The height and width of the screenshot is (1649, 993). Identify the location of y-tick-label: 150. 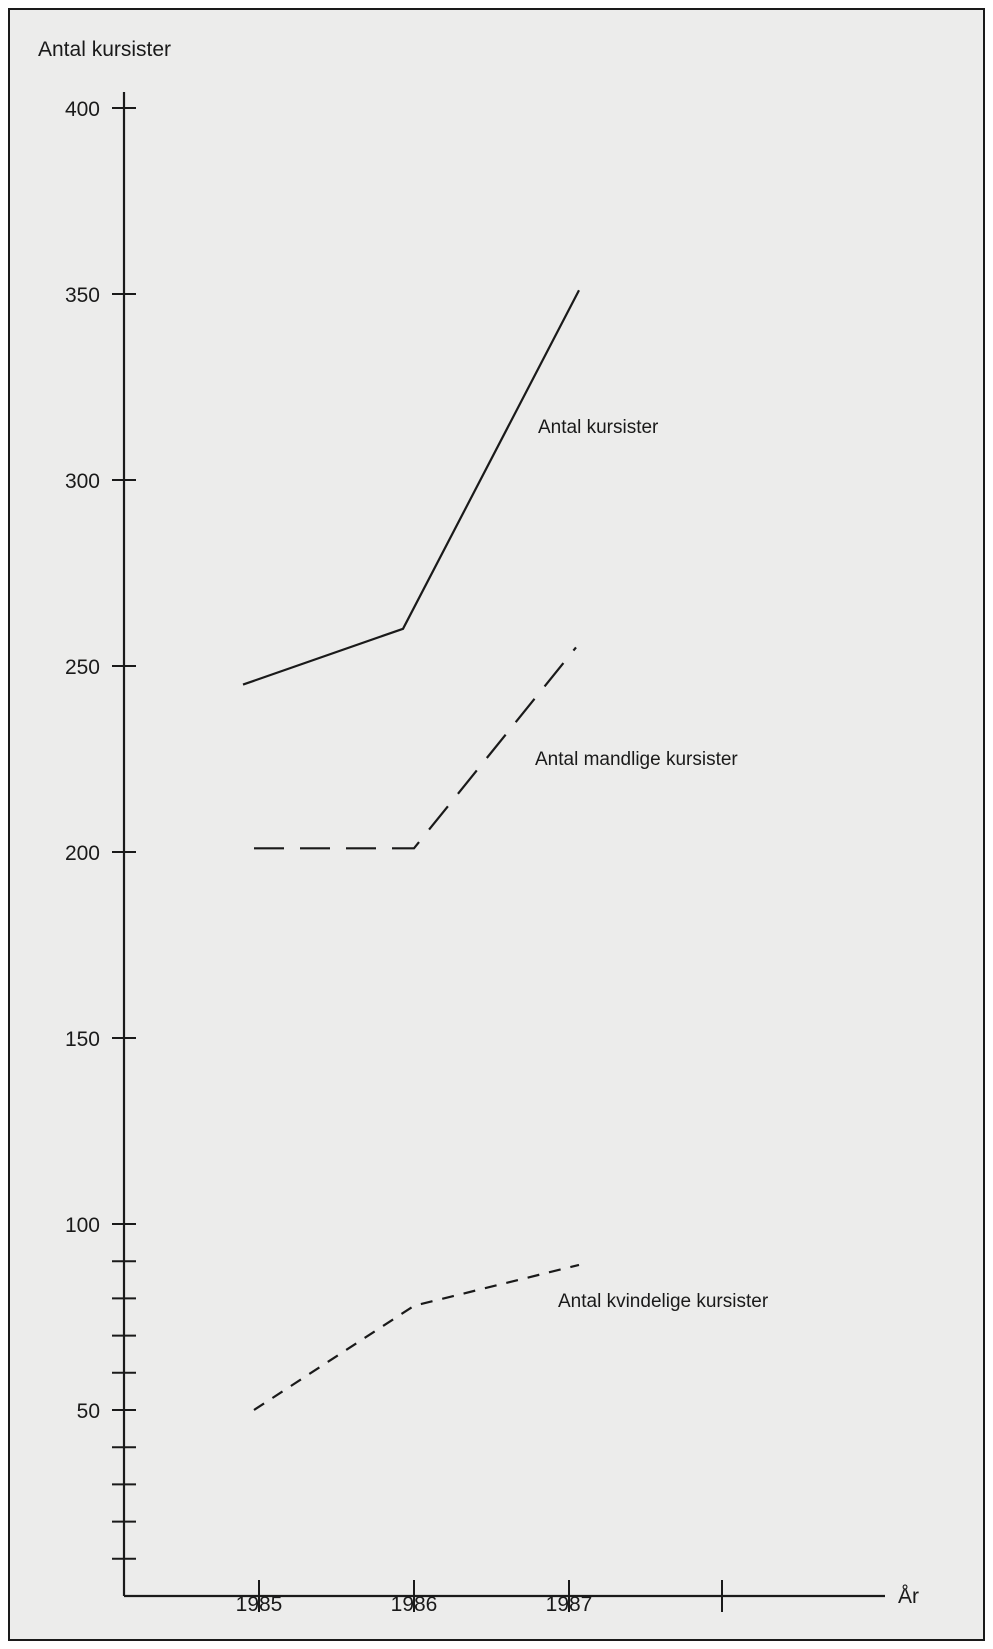
(82, 1039).